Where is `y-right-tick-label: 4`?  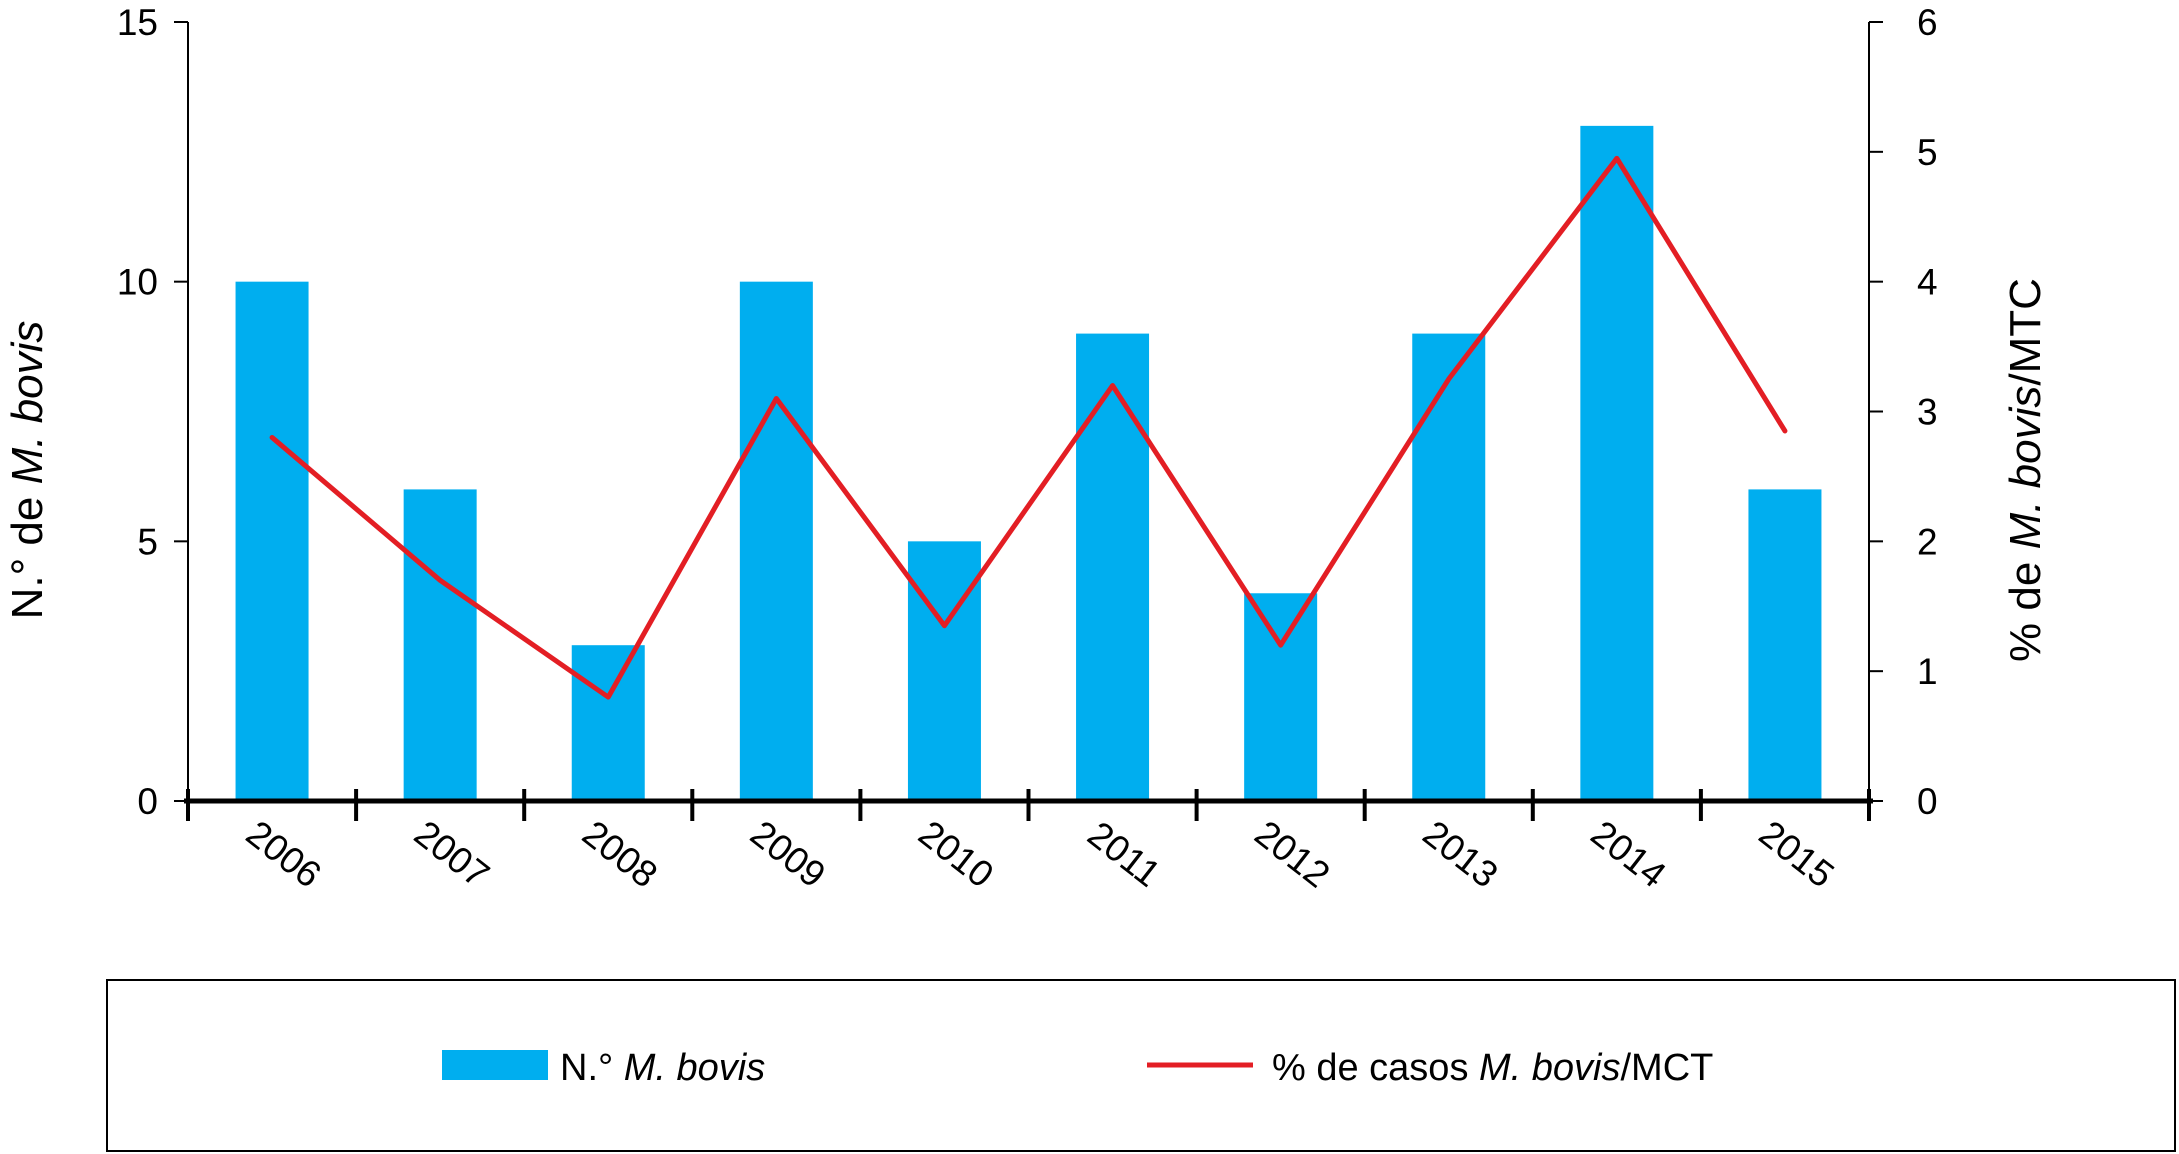
y-right-tick-label: 4 is located at coordinates (1927, 282).